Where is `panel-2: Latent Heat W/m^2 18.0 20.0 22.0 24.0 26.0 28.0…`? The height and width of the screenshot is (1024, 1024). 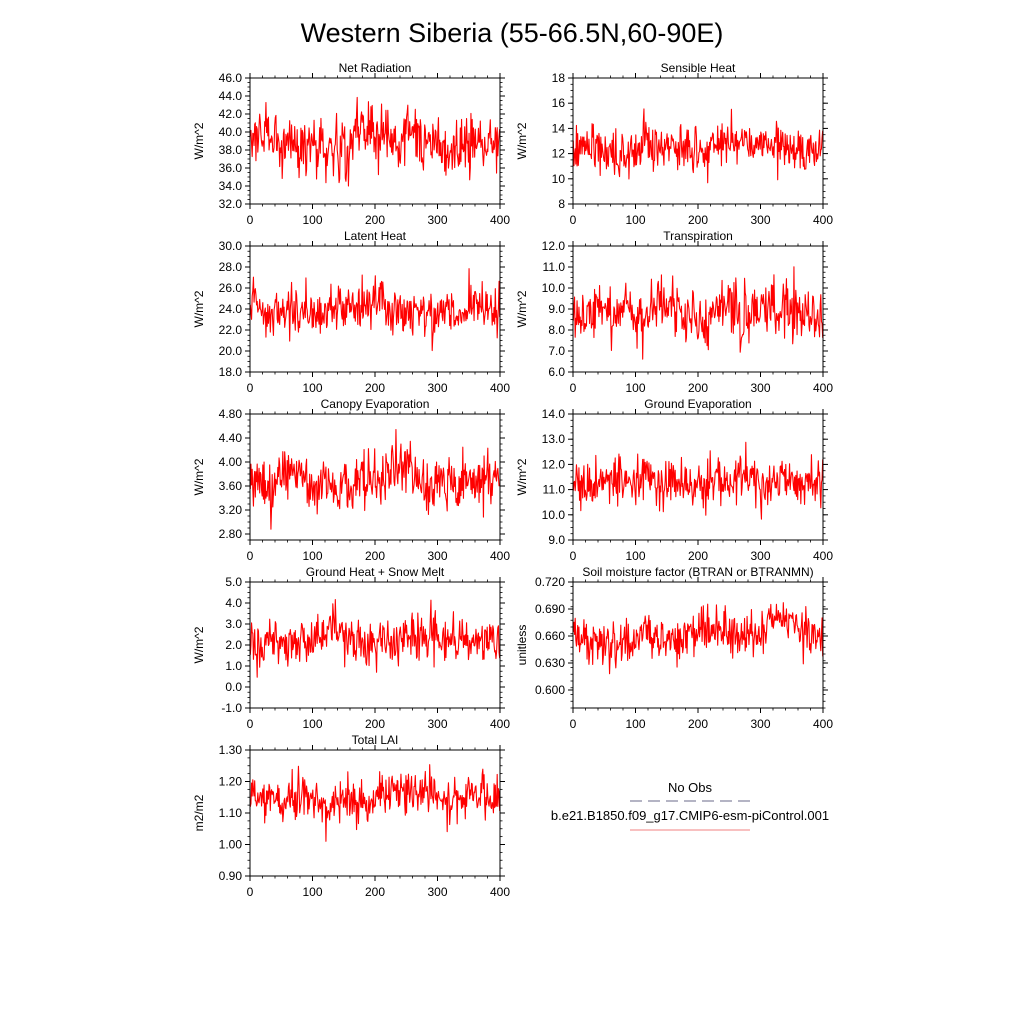 panel-2: Latent Heat W/m^2 18.0 20.0 22.0 24.0 26.0 28.0… is located at coordinates (351, 312).